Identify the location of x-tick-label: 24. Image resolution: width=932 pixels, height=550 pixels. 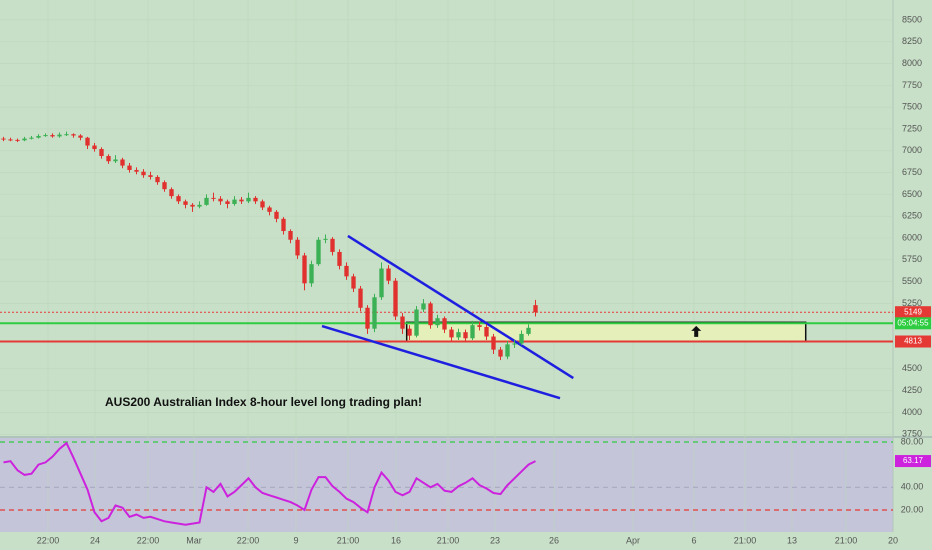
(95, 540).